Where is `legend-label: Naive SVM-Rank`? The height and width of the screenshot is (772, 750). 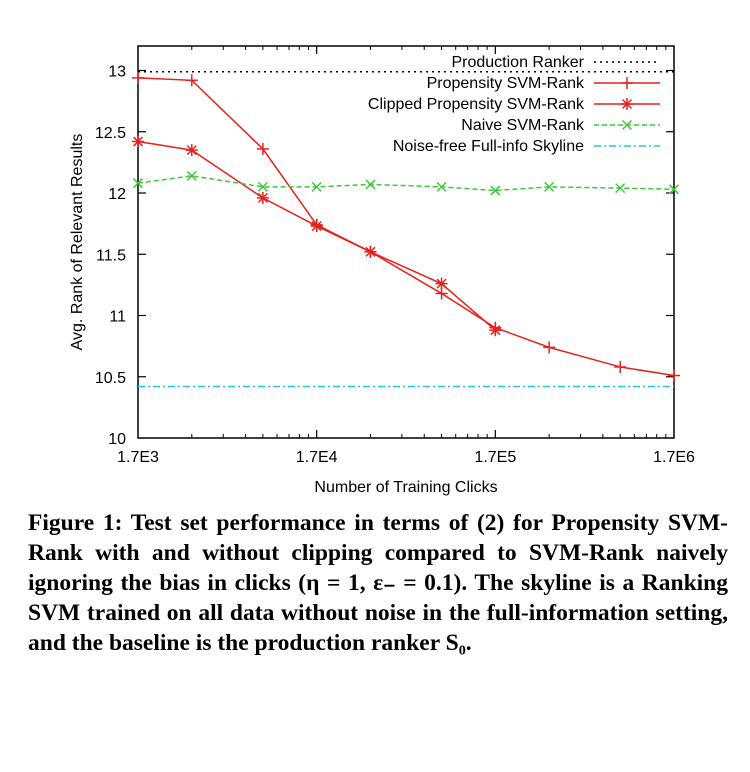 legend-label: Naive SVM-Rank is located at coordinates (523, 125).